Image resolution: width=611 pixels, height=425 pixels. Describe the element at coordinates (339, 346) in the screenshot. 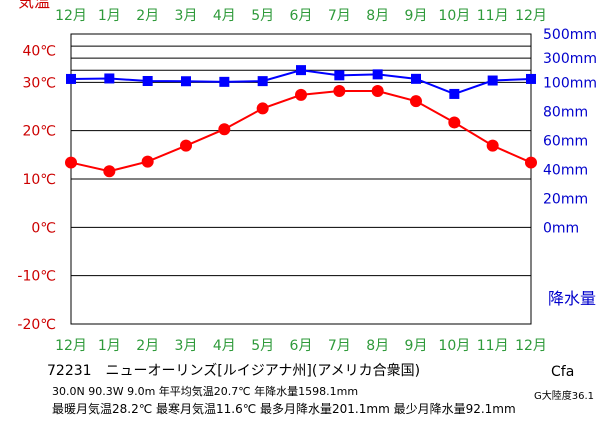

I see `month-label-bottom: 7月` at that location.